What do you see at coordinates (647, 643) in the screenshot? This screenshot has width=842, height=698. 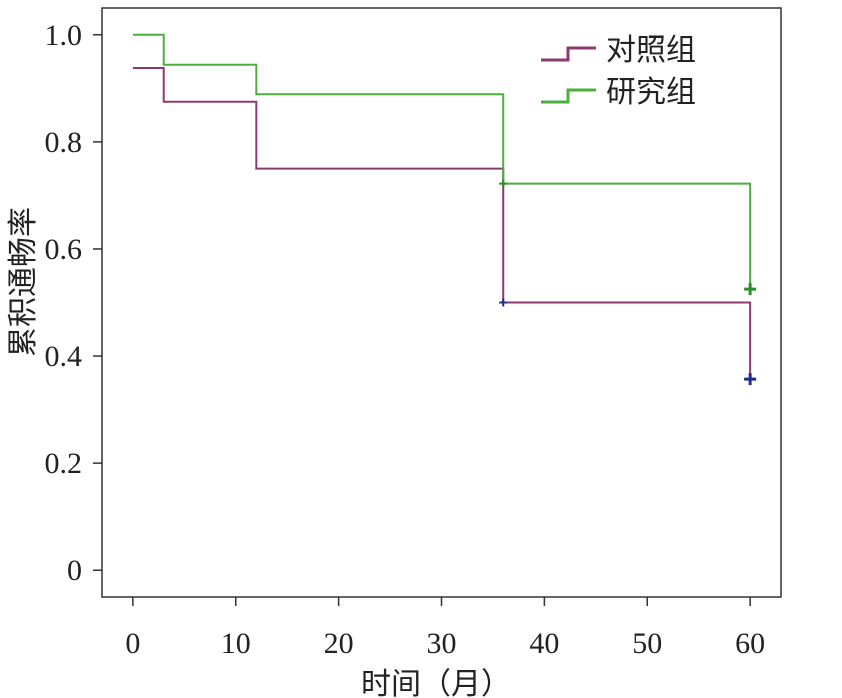 I see `x-tick-label: 50` at bounding box center [647, 643].